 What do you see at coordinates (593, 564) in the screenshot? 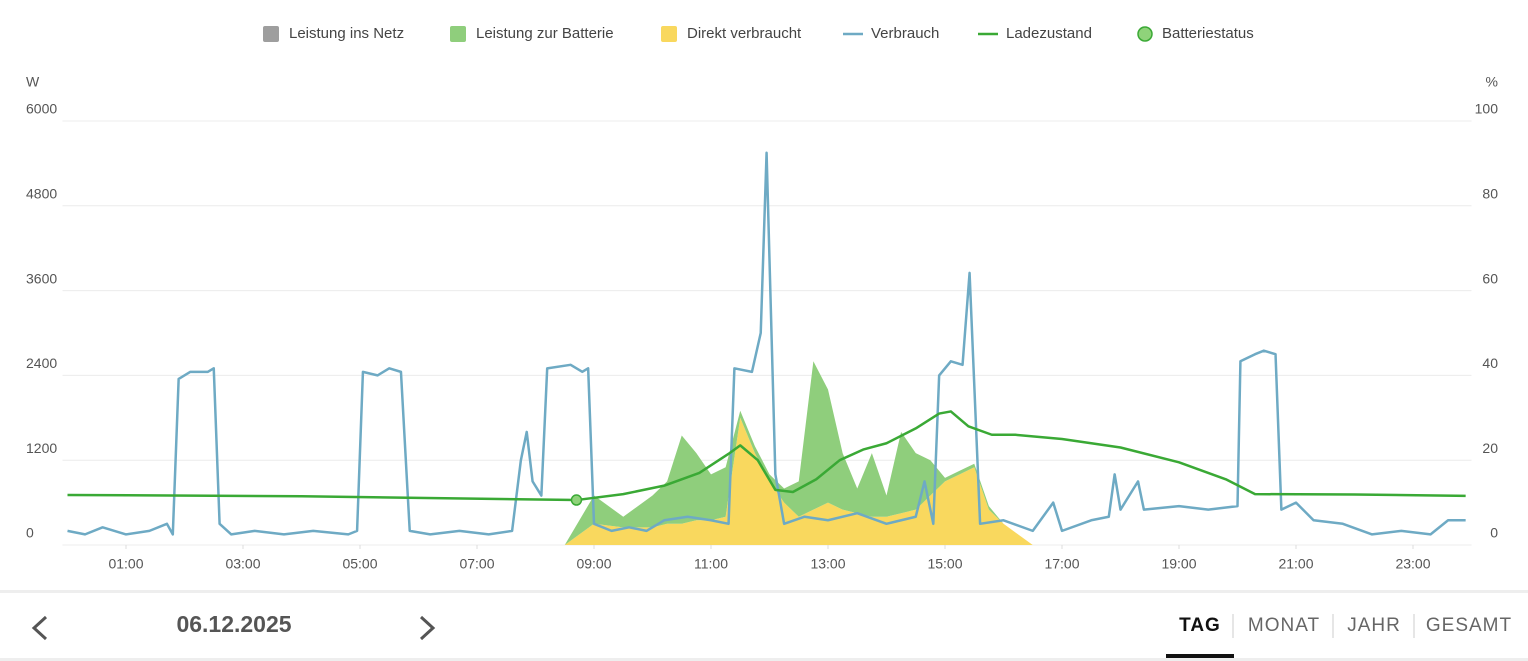
I see `x-tick-label: 09:00` at bounding box center [593, 564].